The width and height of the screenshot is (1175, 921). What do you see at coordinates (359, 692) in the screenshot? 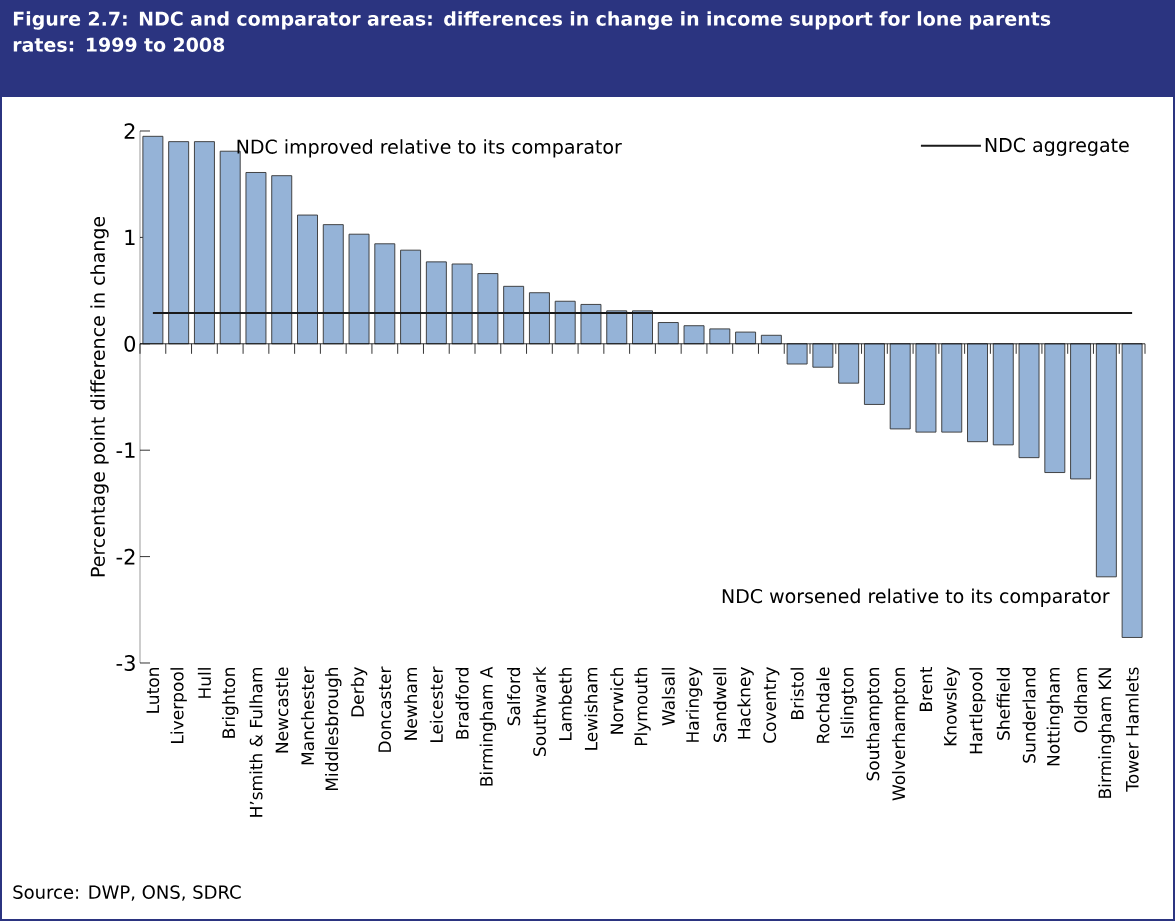
I see `x-tick-label: Derby` at bounding box center [359, 692].